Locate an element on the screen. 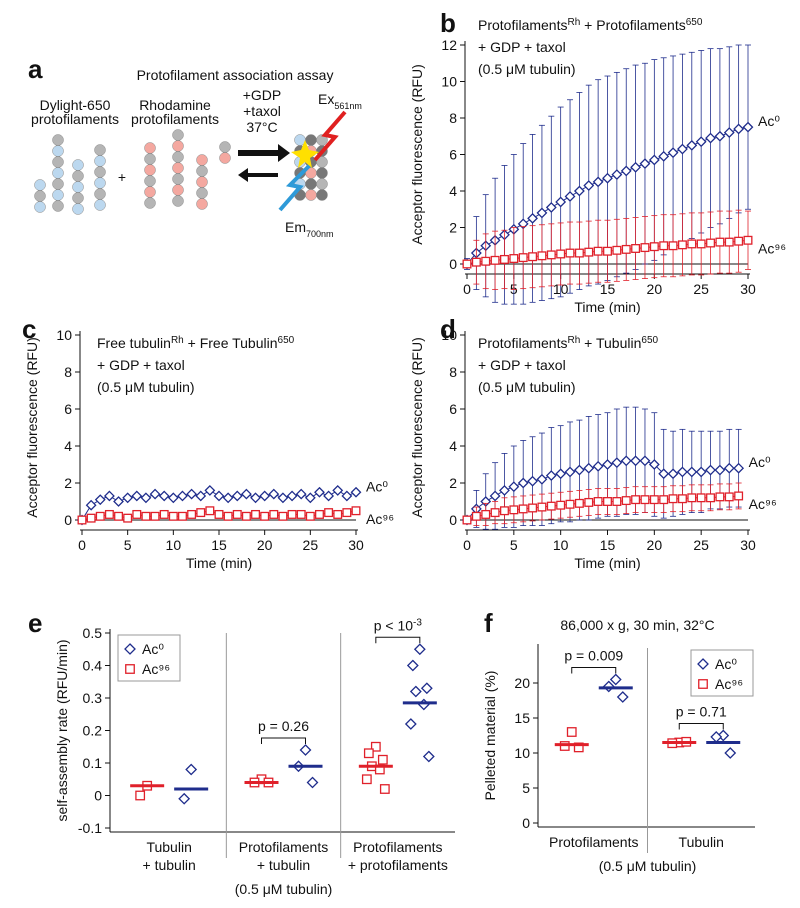  series-label: Ac⁹⁶ is located at coordinates (380, 519).